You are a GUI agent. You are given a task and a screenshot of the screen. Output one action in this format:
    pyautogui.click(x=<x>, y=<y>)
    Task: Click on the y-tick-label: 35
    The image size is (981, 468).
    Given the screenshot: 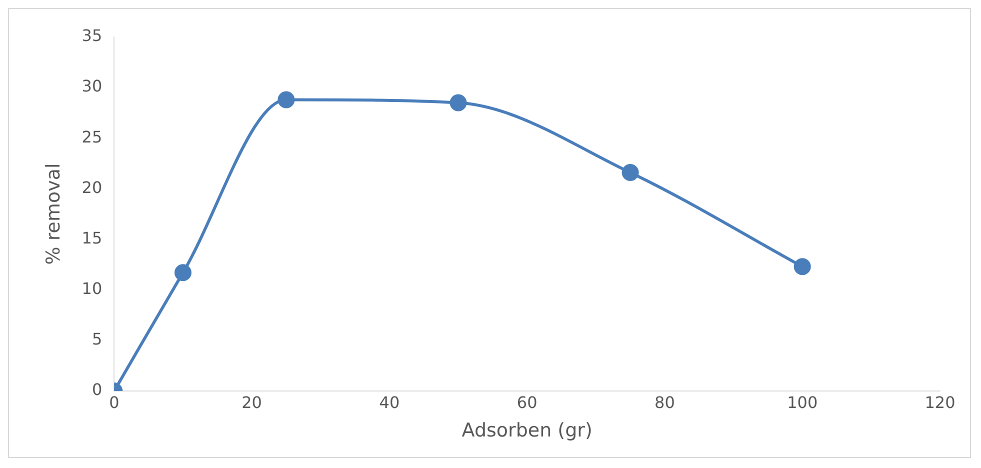 What is the action you would take?
    pyautogui.click(x=92, y=36)
    